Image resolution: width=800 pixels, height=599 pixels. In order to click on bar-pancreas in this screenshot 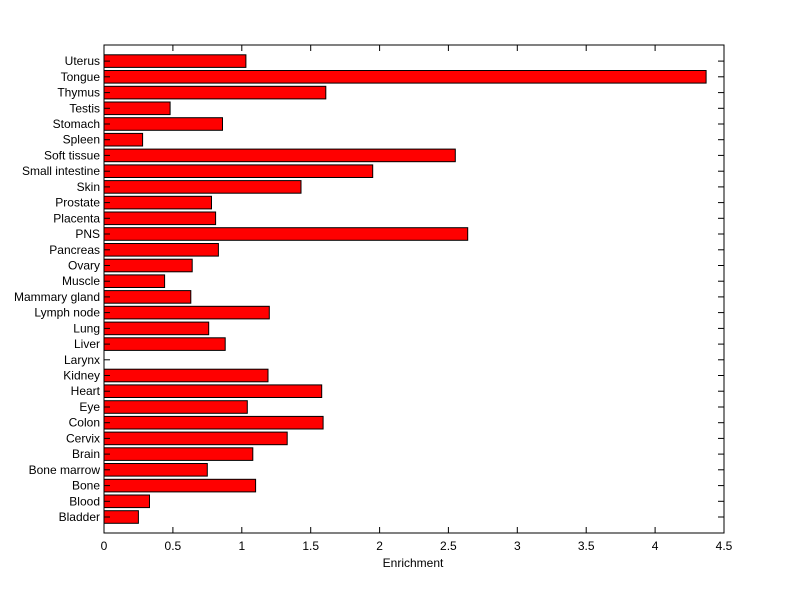, I will do `click(161, 250)`.